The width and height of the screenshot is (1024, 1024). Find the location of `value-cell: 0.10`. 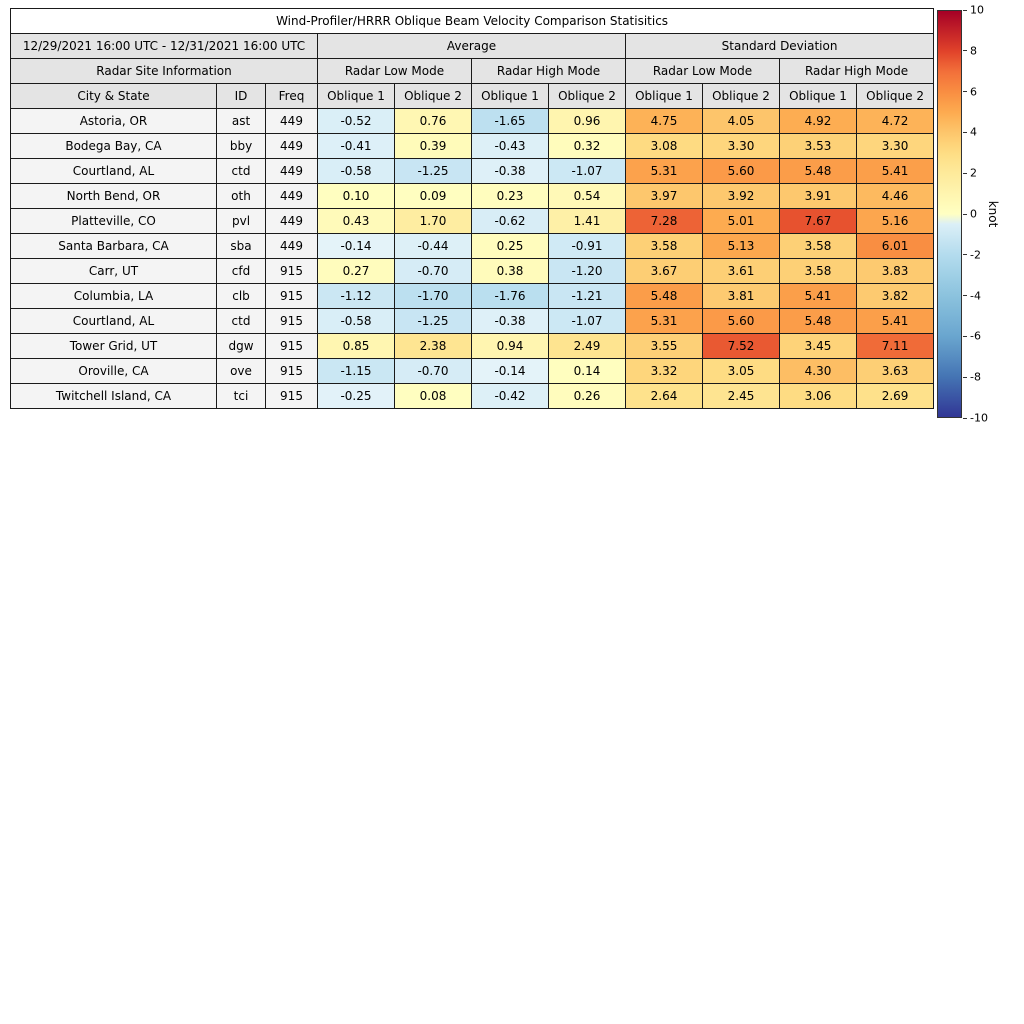

value-cell: 0.10 is located at coordinates (356, 196).